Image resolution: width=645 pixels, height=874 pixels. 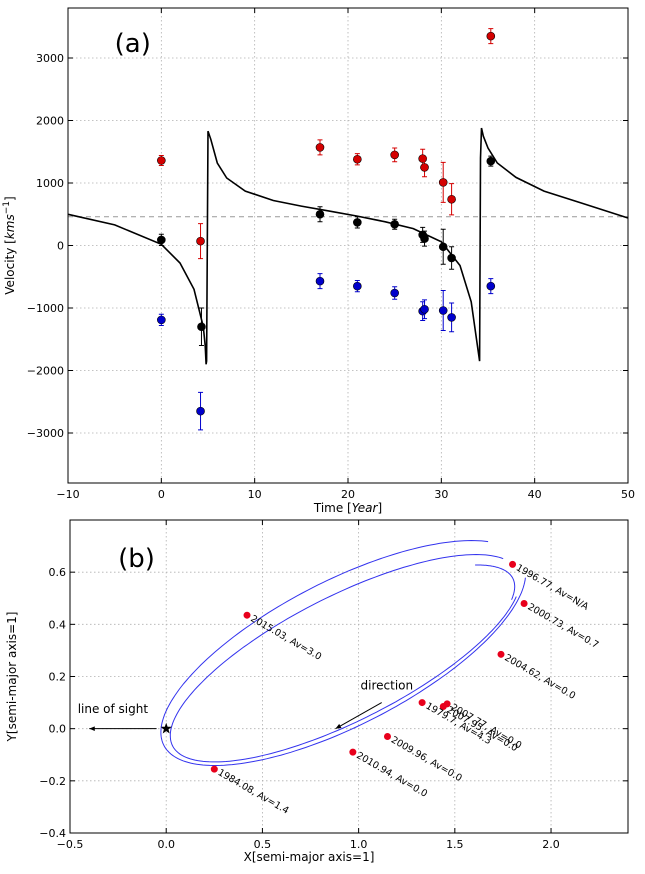 I want to click on y-tick-label: 3000, so click(x=50, y=58).